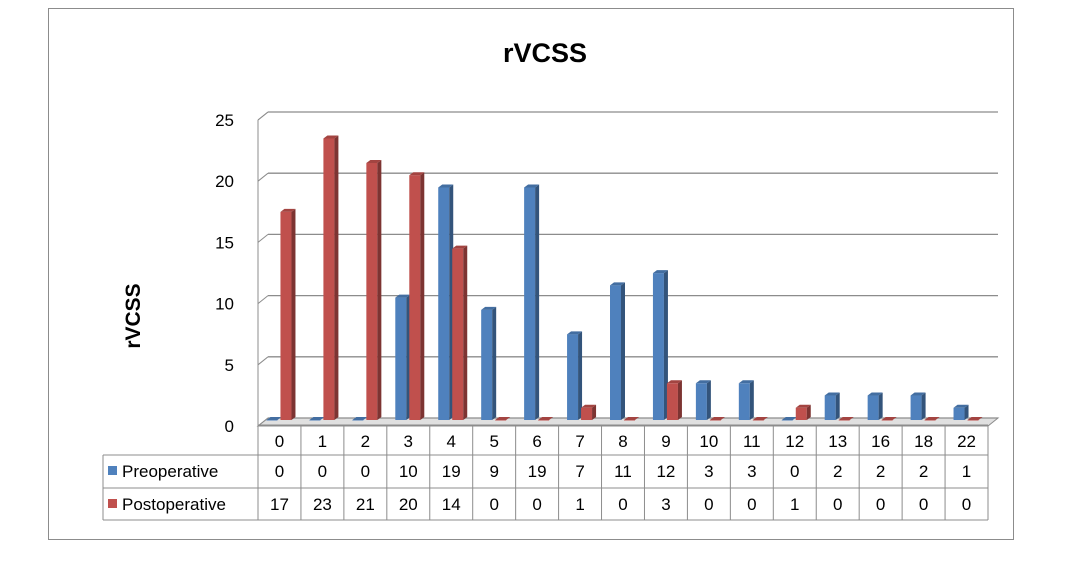 The width and height of the screenshot is (1082, 580). I want to click on y-tick-label: 20, so click(224, 181).